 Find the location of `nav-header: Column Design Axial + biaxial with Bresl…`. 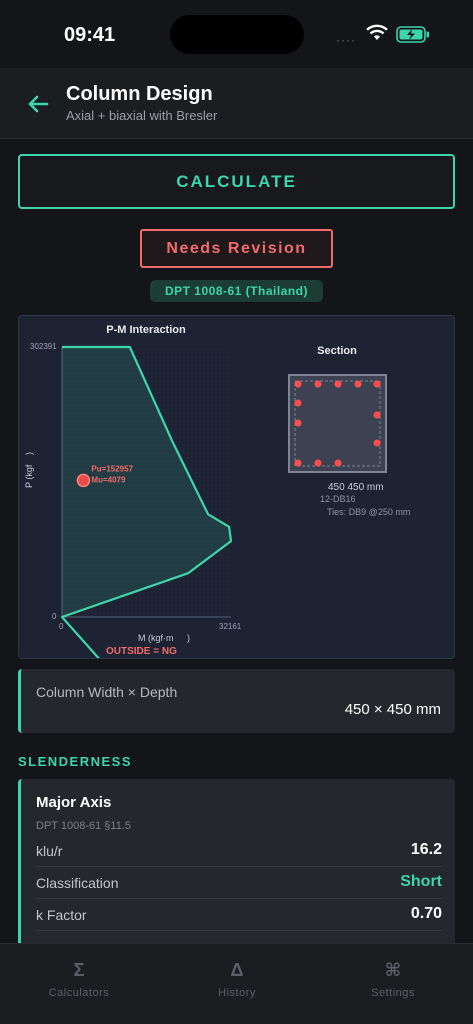

nav-header: Column Design Axial + biaxial with Bresl… is located at coordinates (236, 103).